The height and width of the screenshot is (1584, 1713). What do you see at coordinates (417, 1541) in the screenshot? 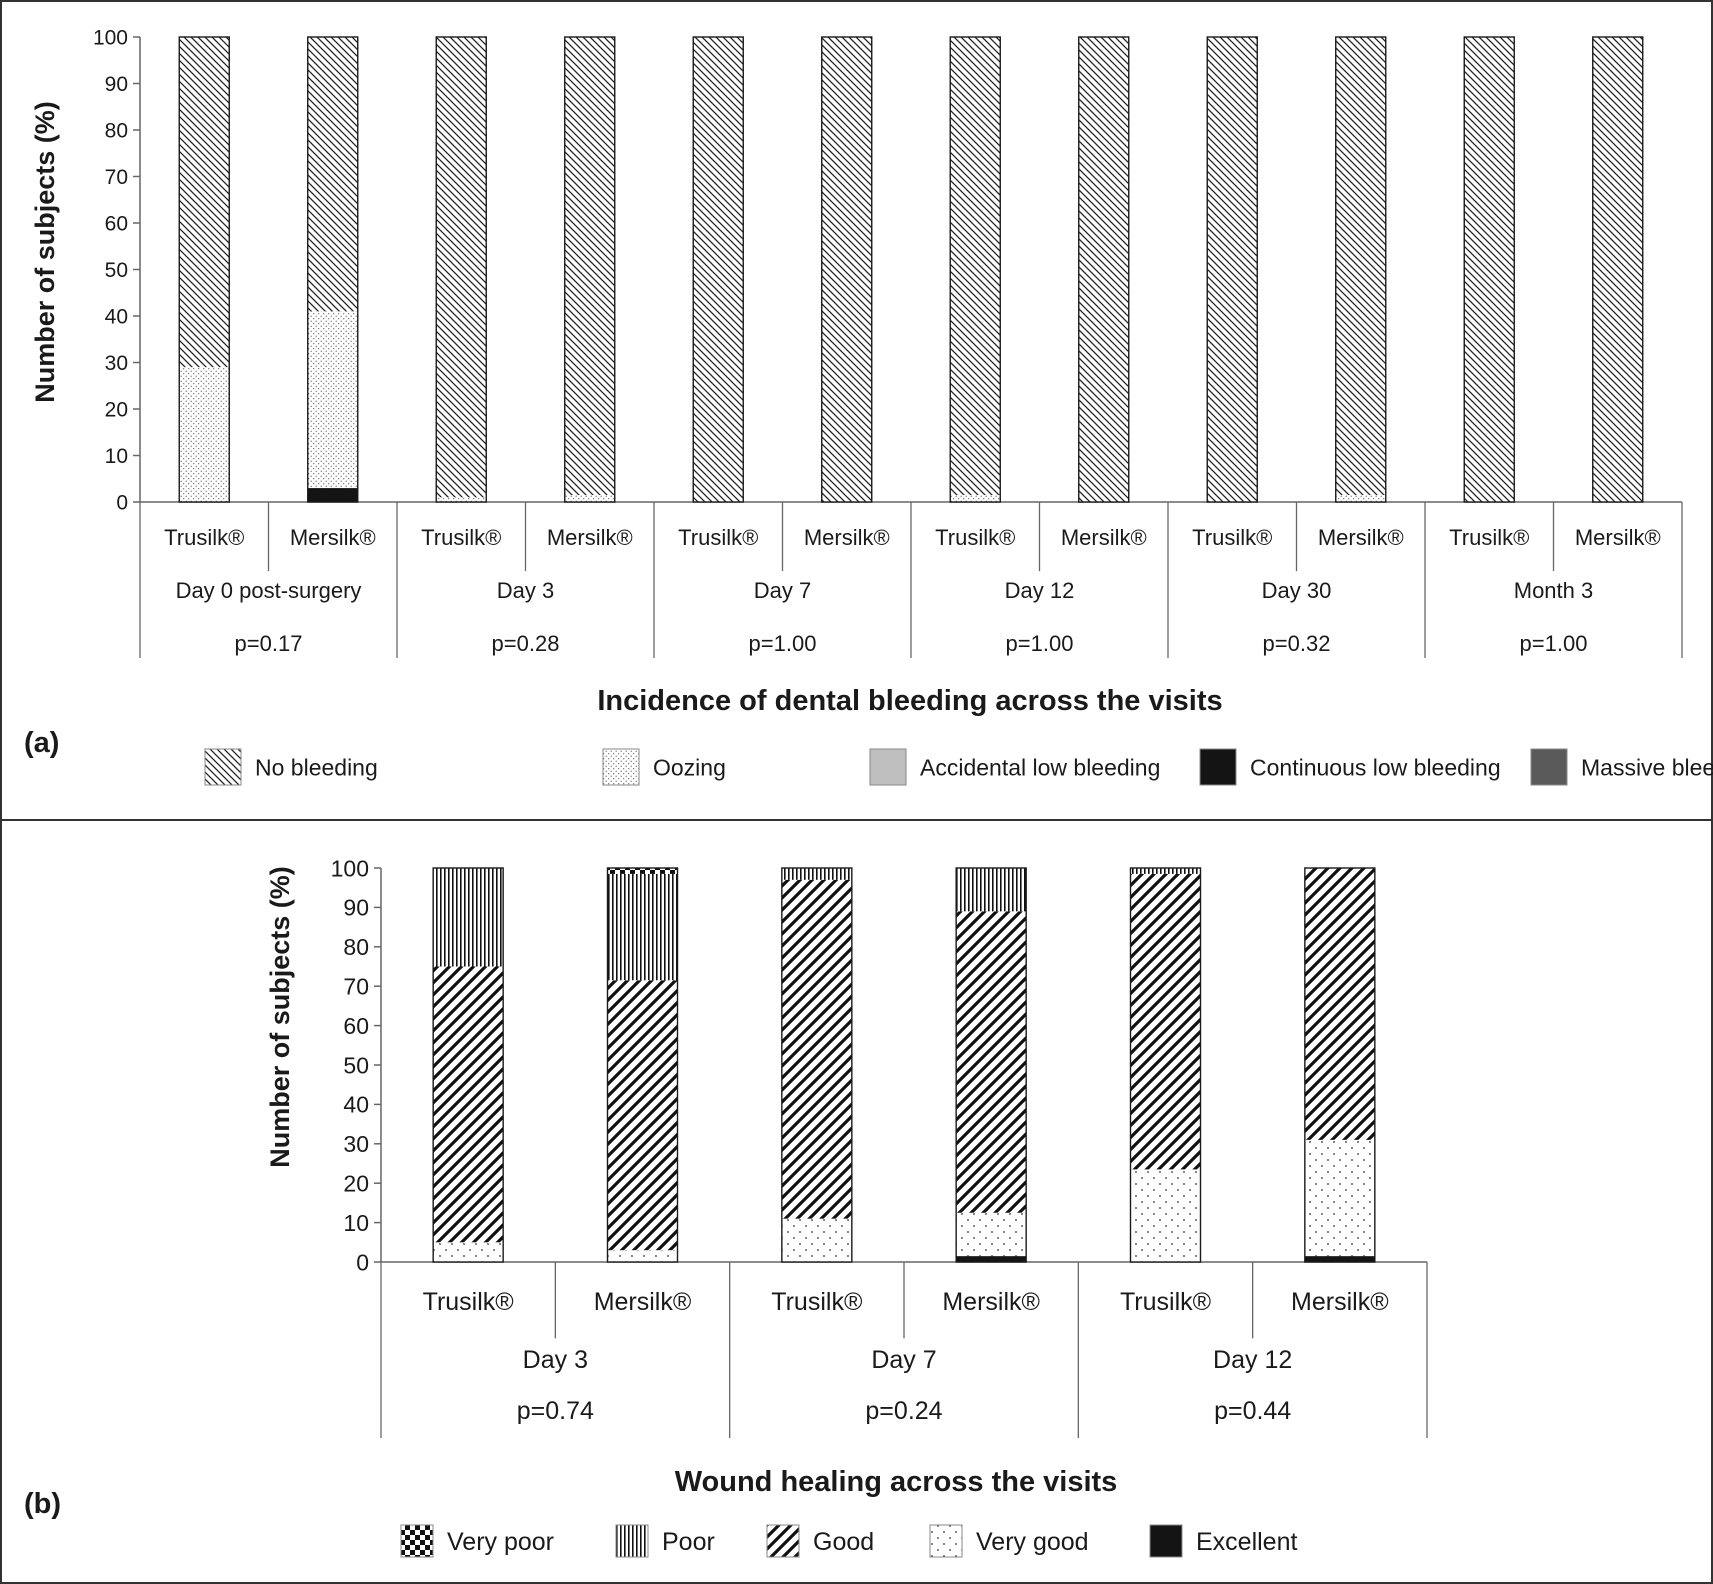
I see `b-legend-swatch-very-poor` at bounding box center [417, 1541].